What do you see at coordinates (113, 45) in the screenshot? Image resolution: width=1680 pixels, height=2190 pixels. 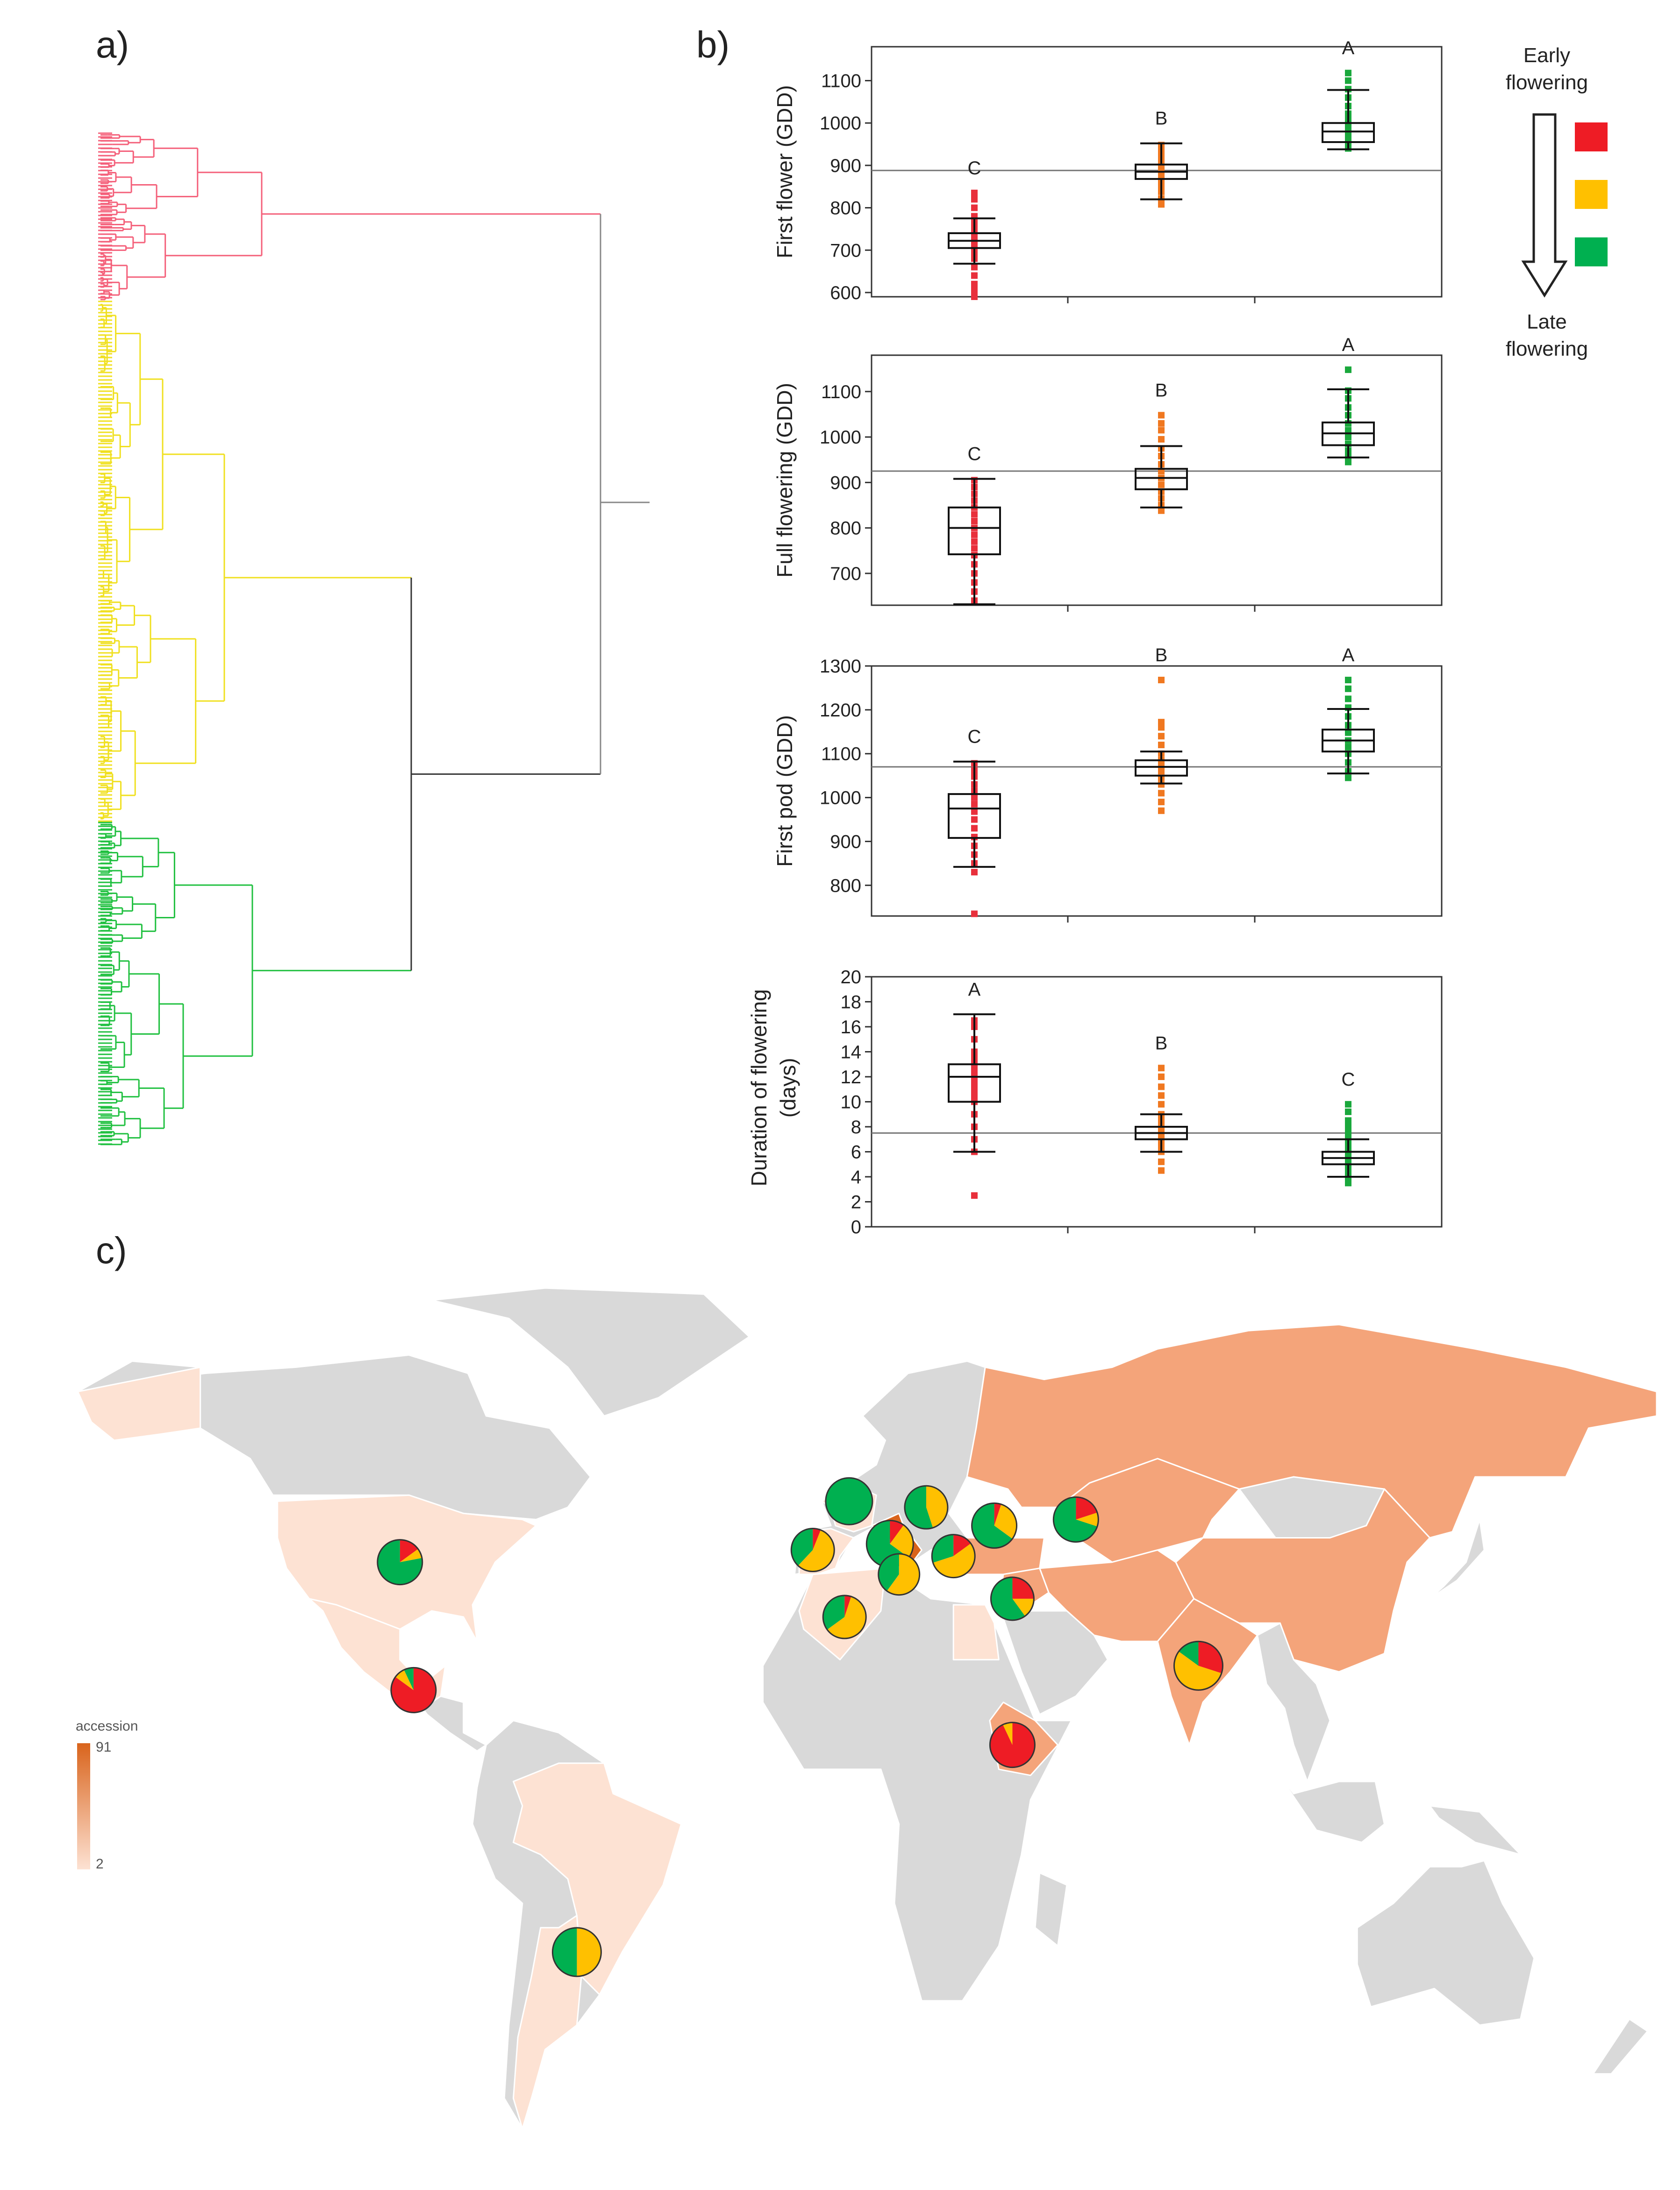 I see `panel-label-a: a)` at bounding box center [113, 45].